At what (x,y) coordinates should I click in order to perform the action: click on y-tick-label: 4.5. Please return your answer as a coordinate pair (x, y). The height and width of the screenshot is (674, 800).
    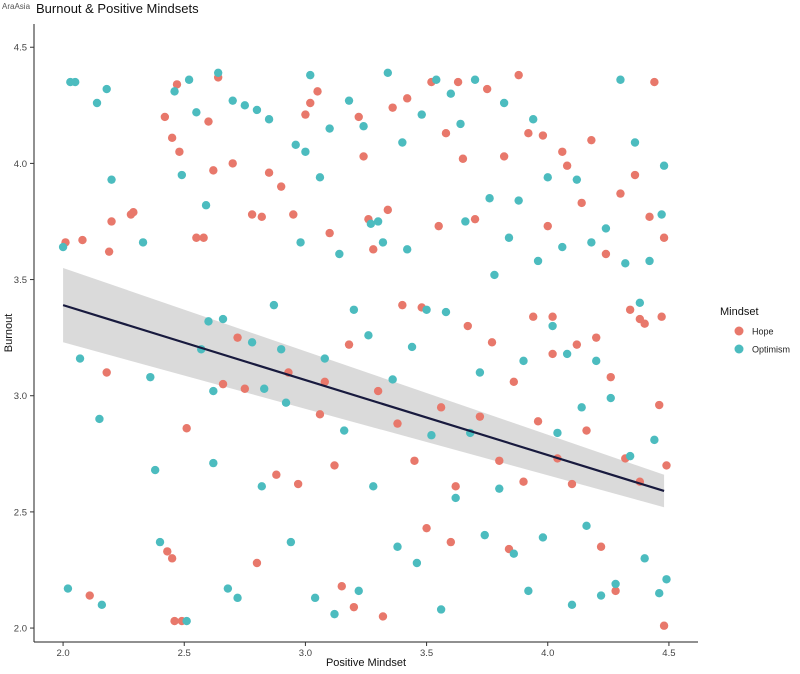
    Looking at the image, I should click on (20, 48).